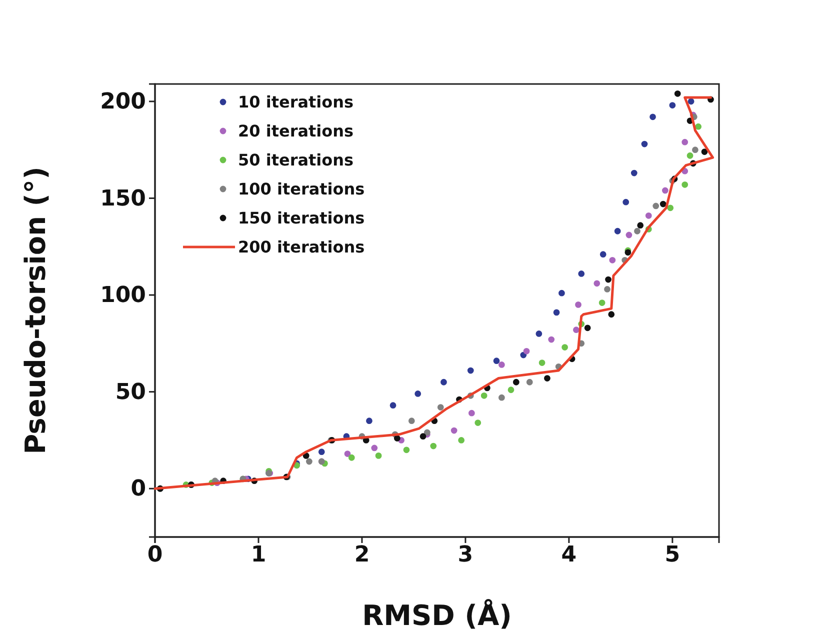  Describe the element at coordinates (362, 555) in the screenshot. I see `x-tick-label: 2` at that location.